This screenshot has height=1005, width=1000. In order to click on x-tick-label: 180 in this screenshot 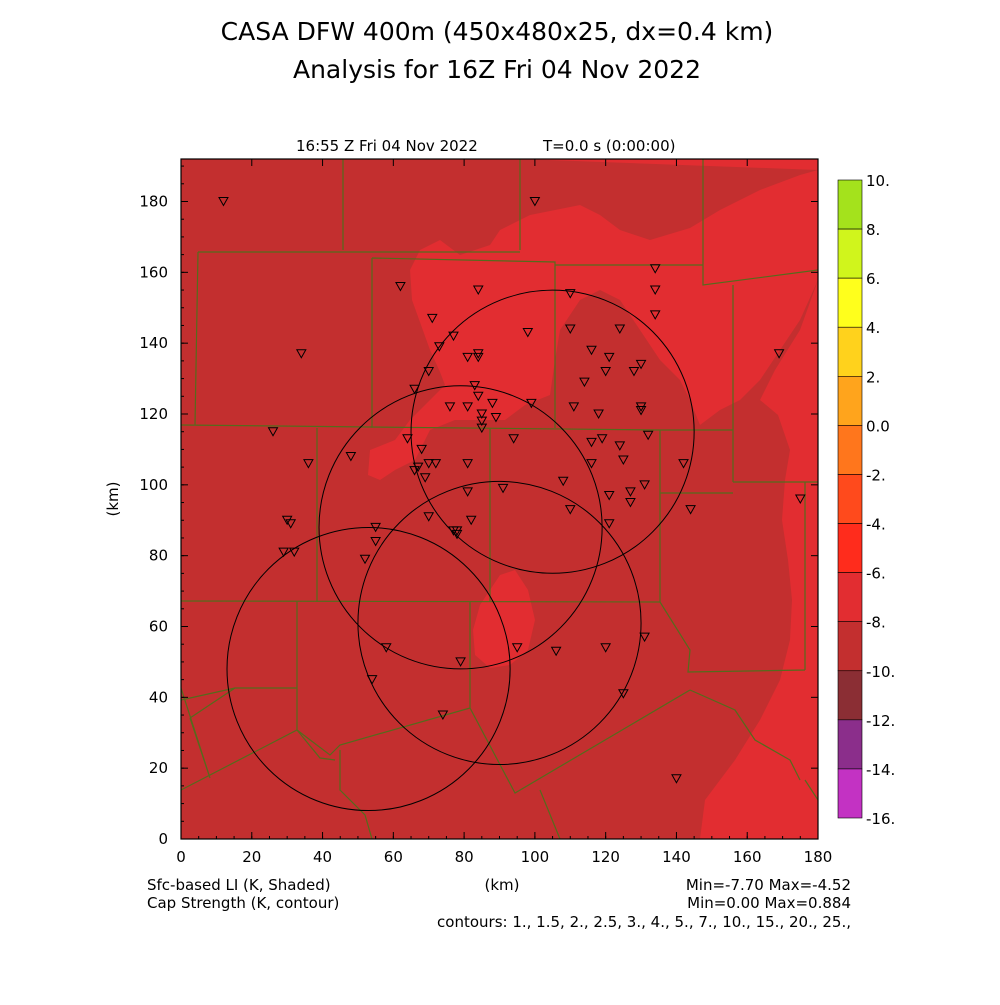, I will do `click(818, 857)`.